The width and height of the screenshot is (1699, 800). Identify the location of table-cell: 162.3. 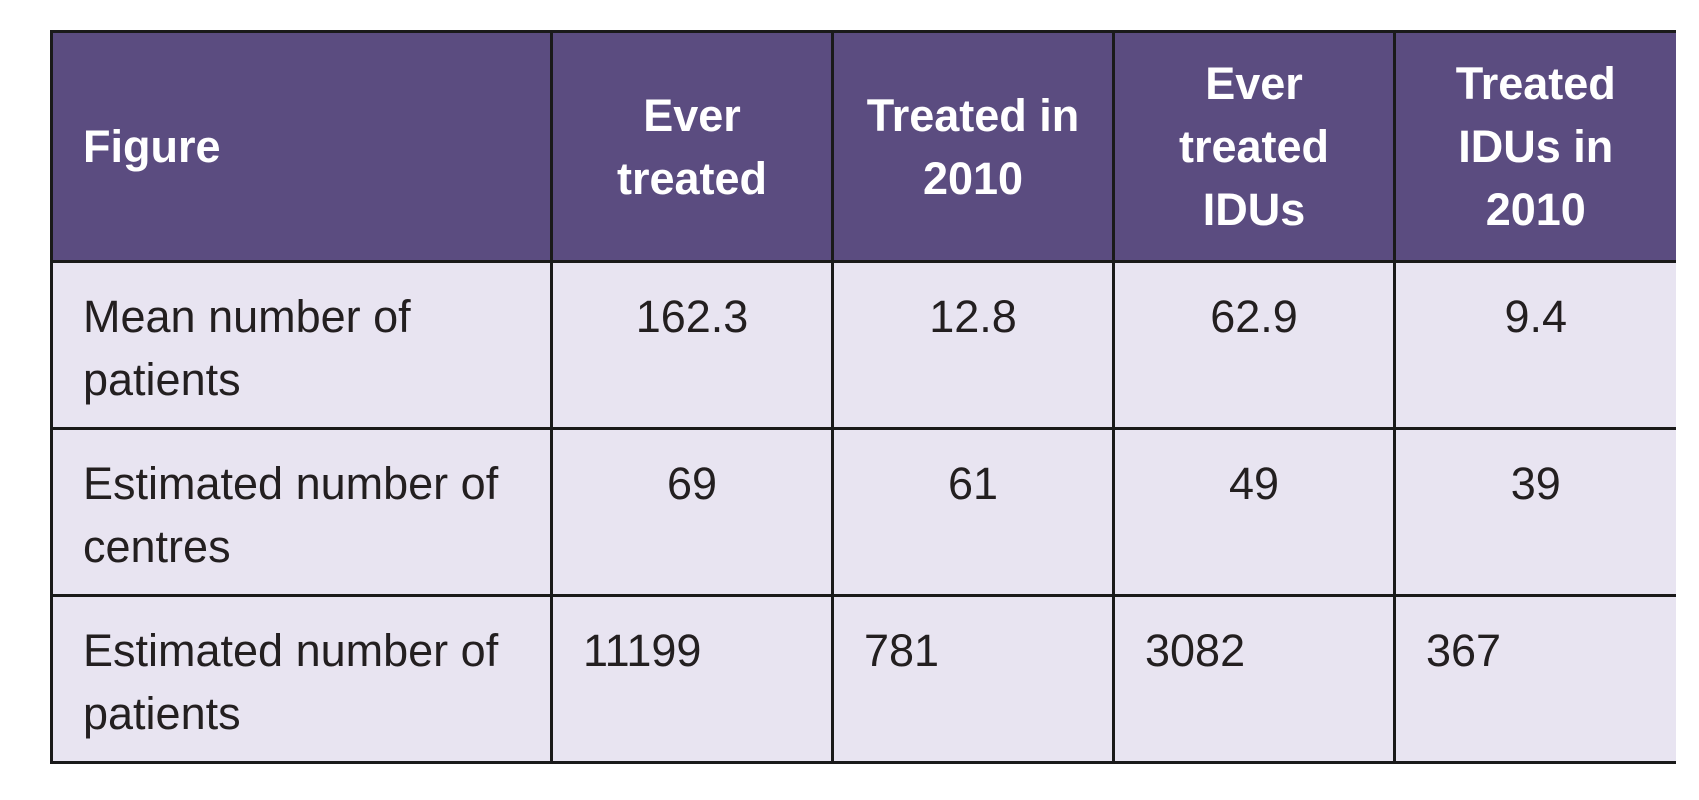
(692, 345).